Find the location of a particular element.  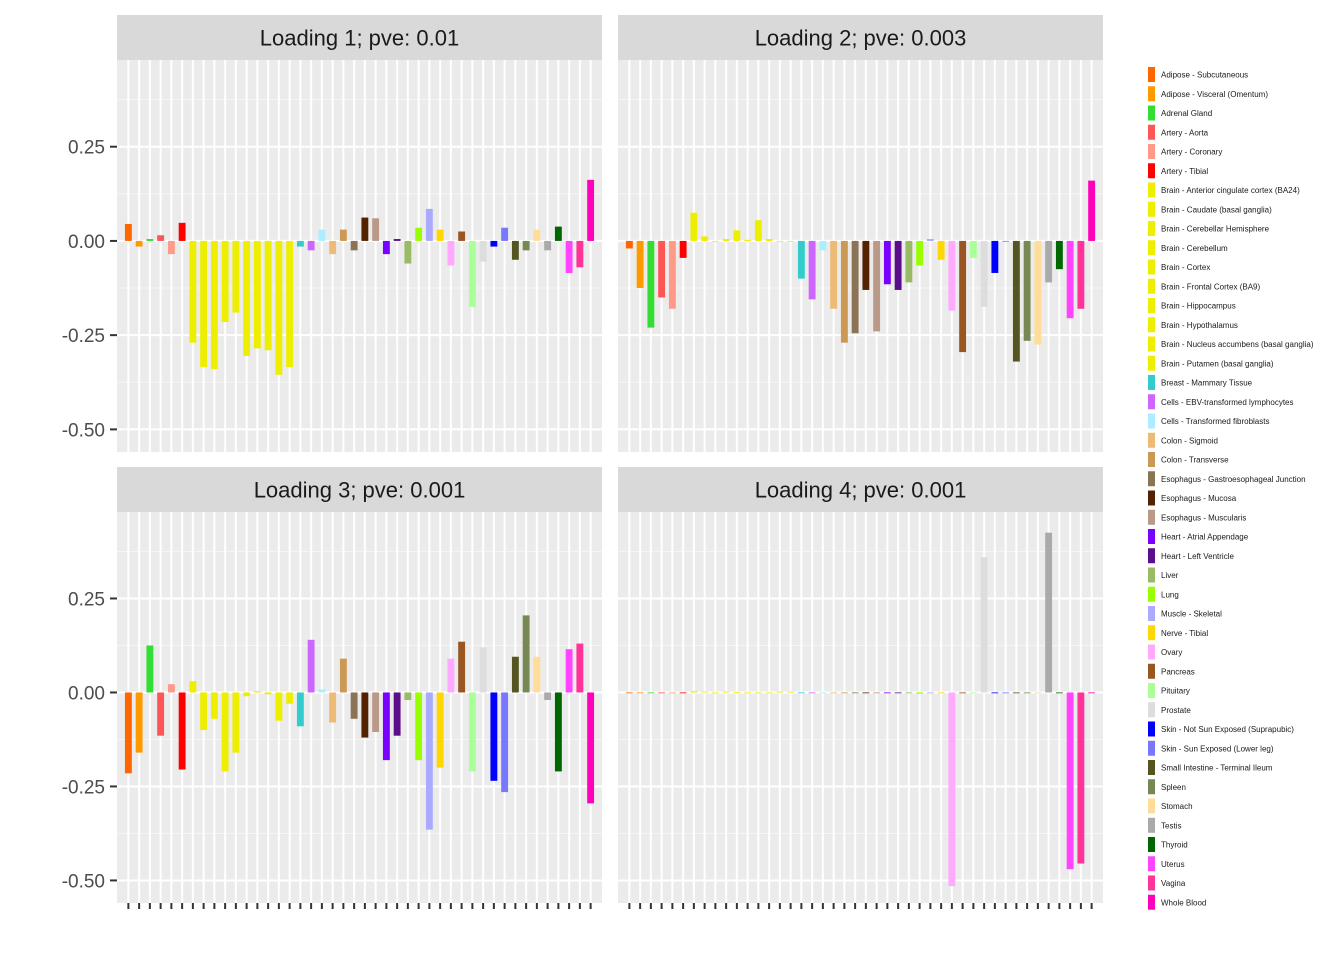

legend-item: Colon - Sigmoid is located at coordinates (1183, 440).